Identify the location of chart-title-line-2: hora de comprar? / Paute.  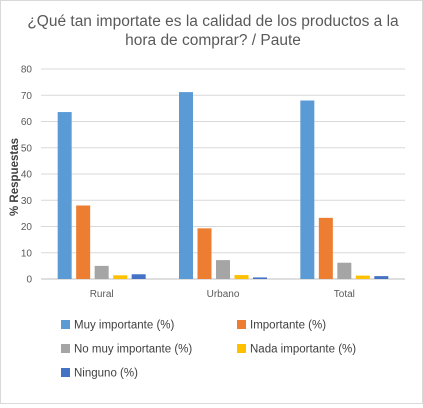
(213, 40).